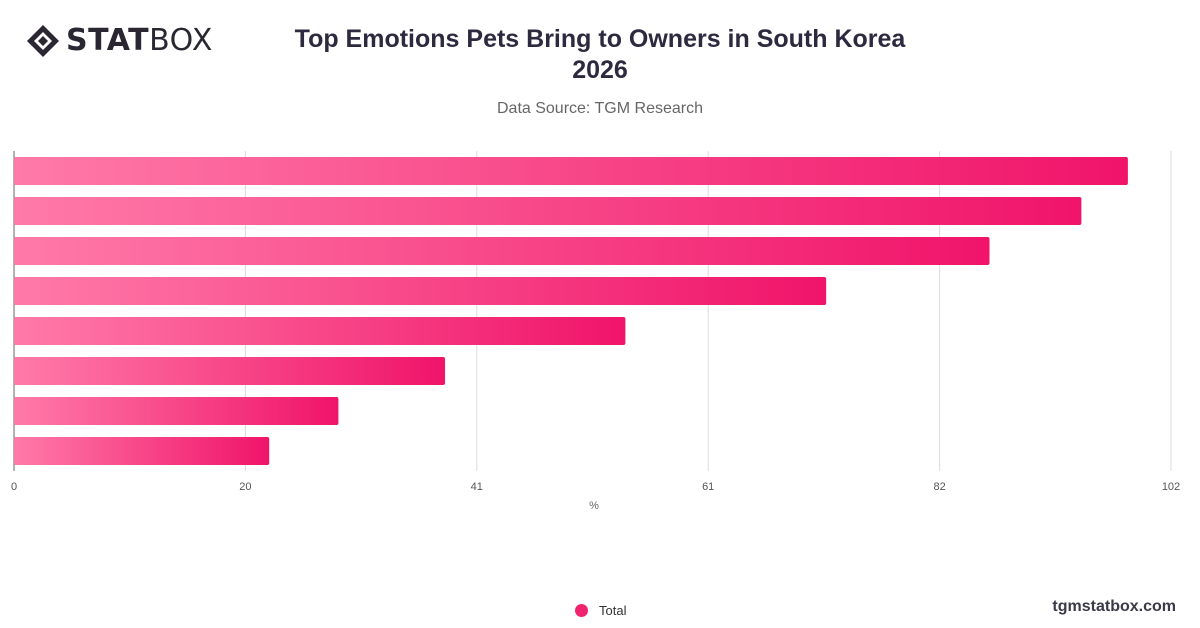 The height and width of the screenshot is (628, 1200). I want to click on chart-subtitle: Data Source: TGM Research, so click(599, 108).